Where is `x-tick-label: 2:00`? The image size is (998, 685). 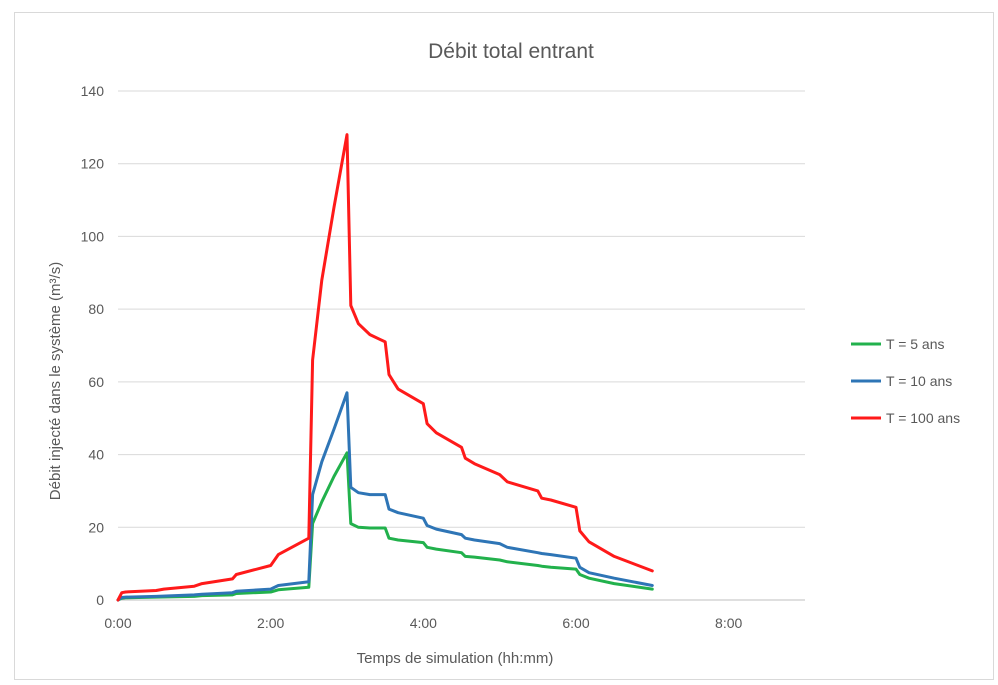
x-tick-label: 2:00 is located at coordinates (270, 623).